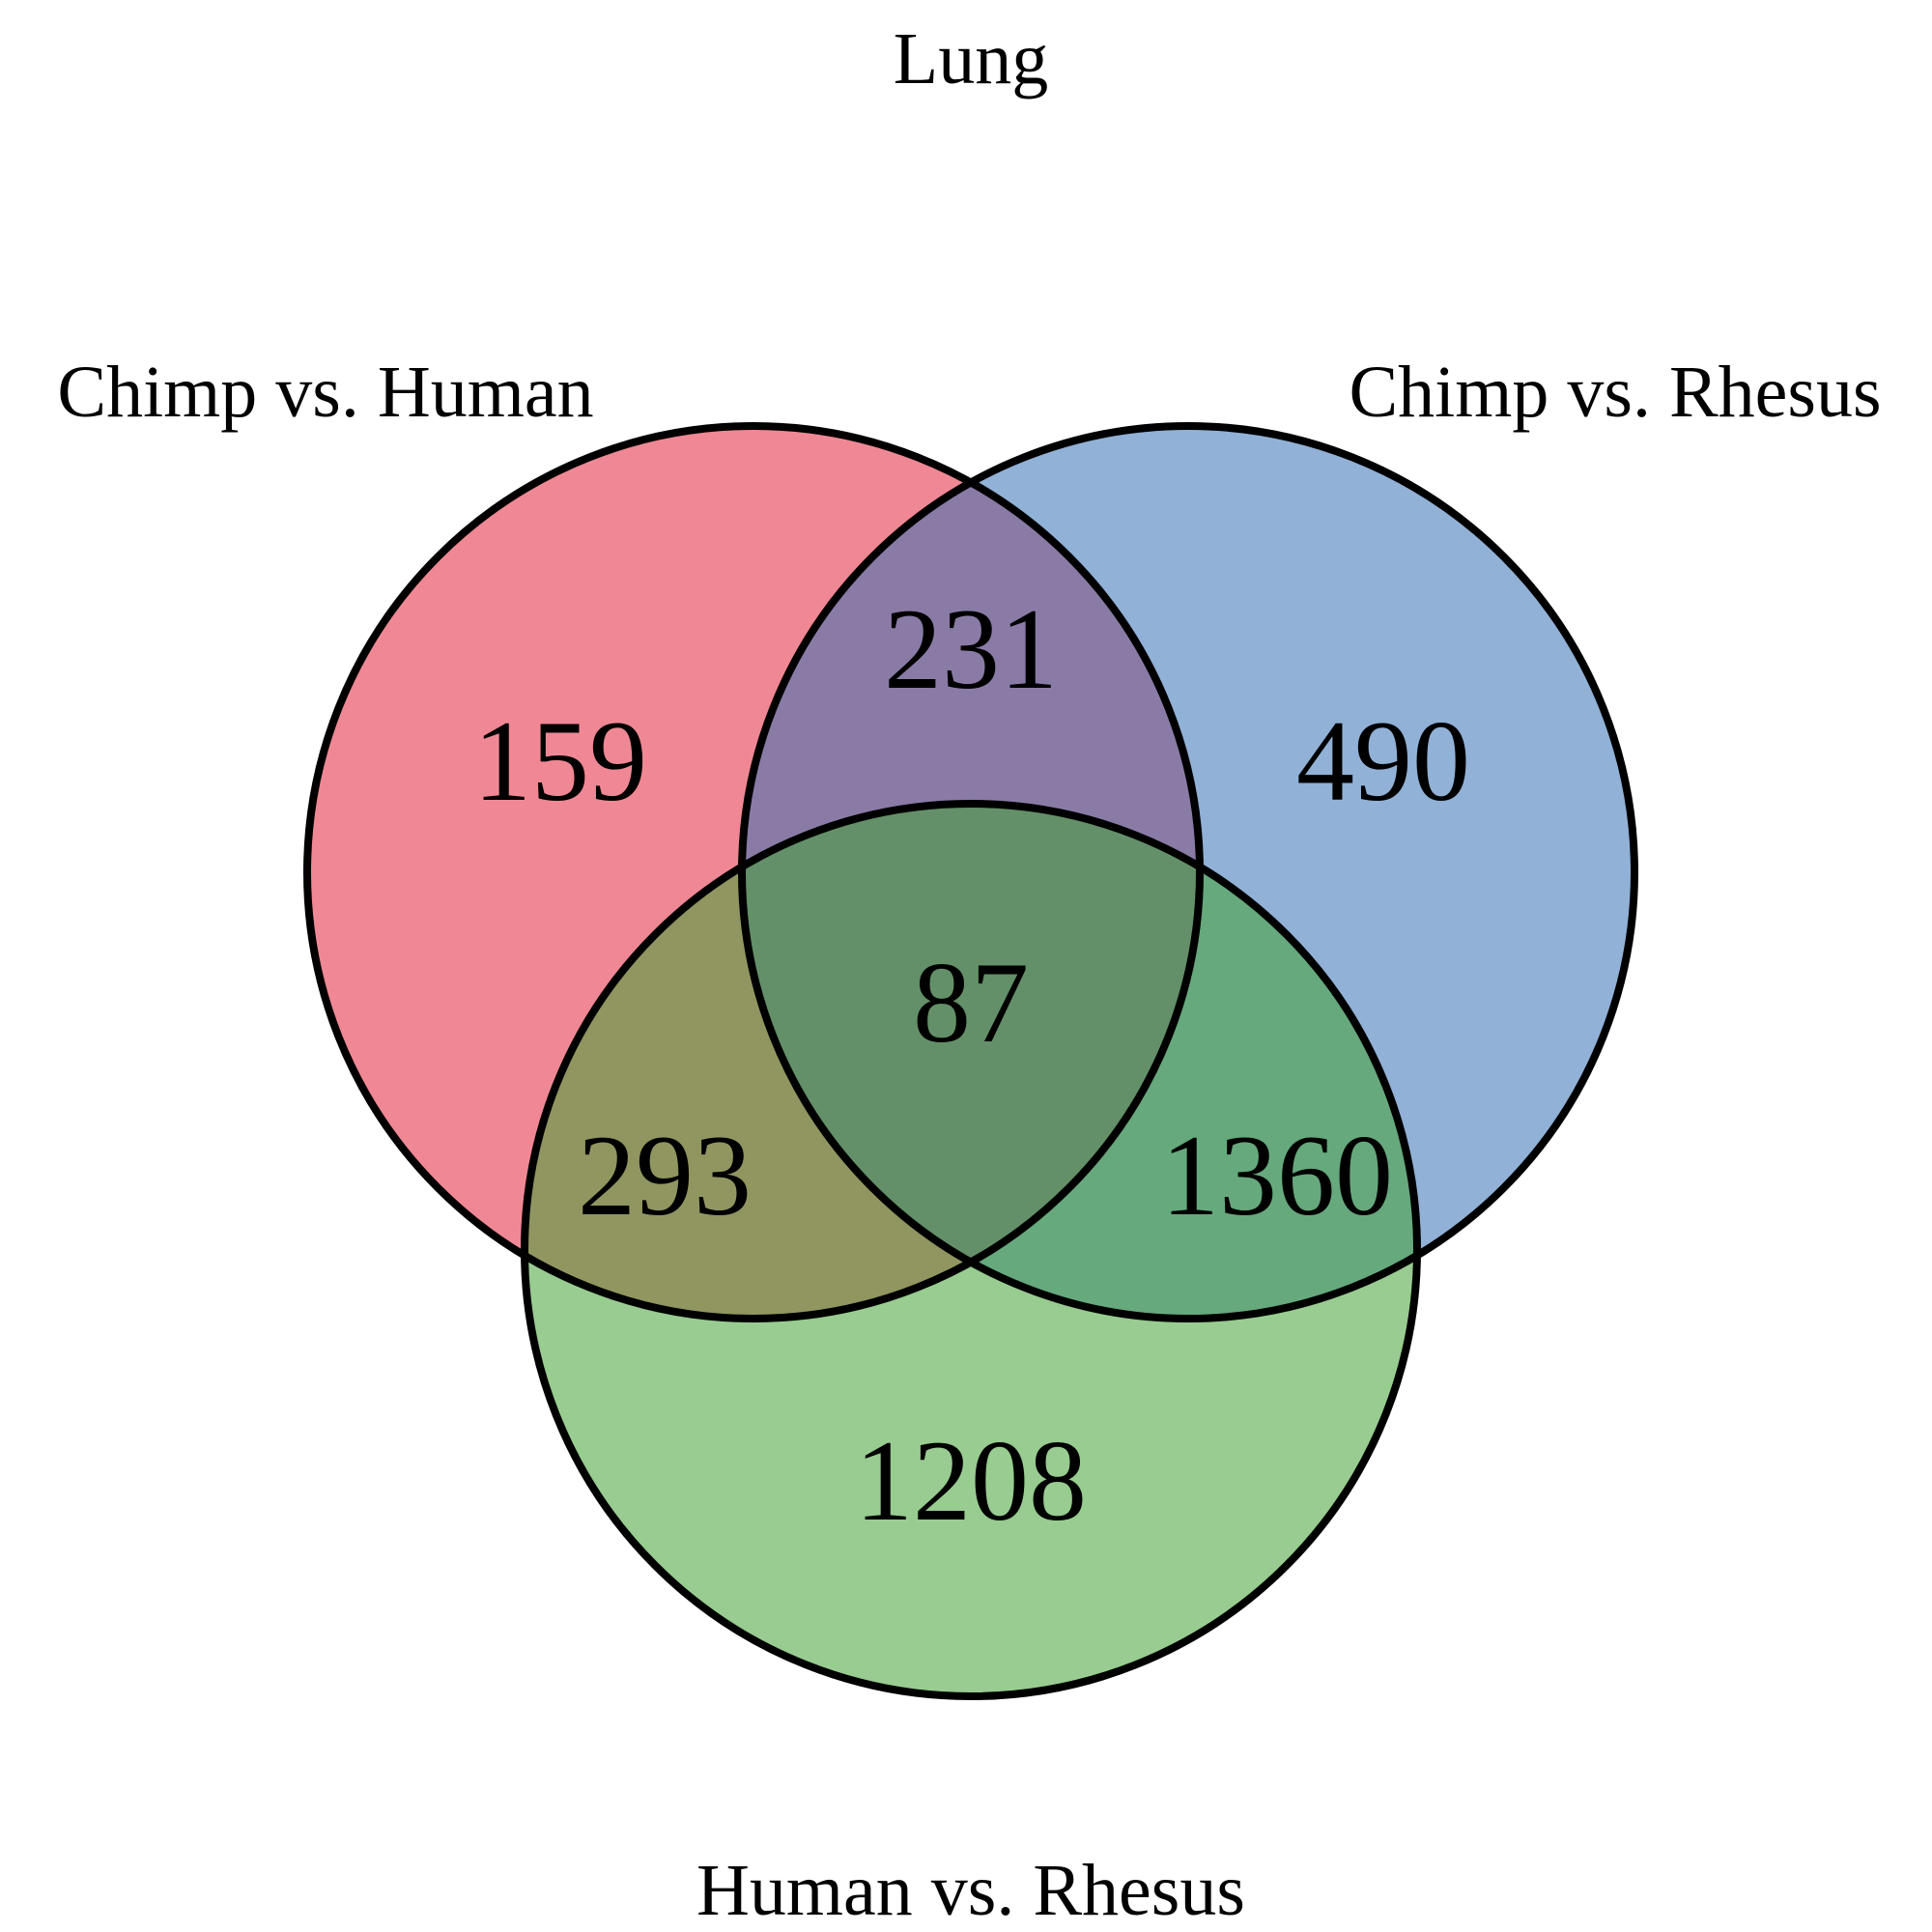  What do you see at coordinates (1383, 760) in the screenshot?
I see `count-chimp-vs-rhesus-only: 490` at bounding box center [1383, 760].